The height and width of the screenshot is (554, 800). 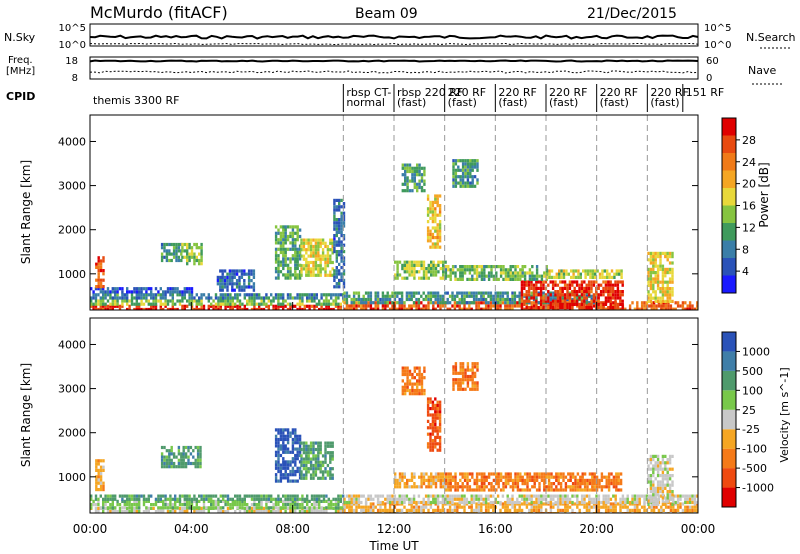 I want to click on colorbar-swatch, so click(x=729, y=197).